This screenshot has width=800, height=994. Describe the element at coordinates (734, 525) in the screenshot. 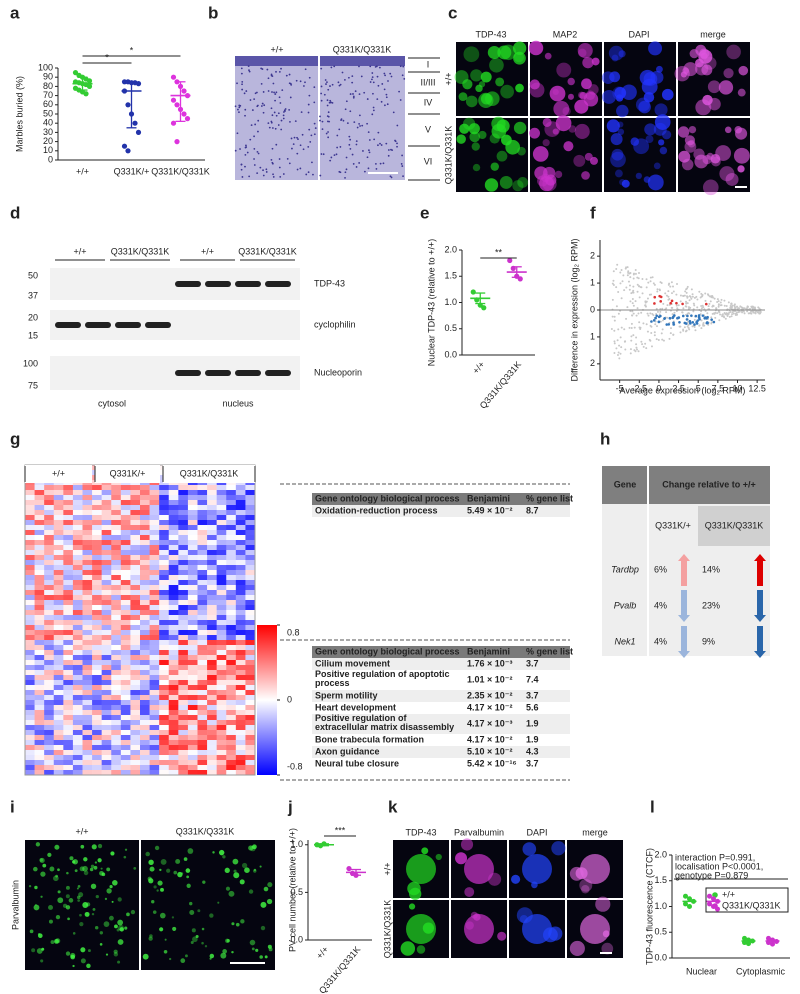

I see `subheader-cell: Q331K/Q331K` at that location.